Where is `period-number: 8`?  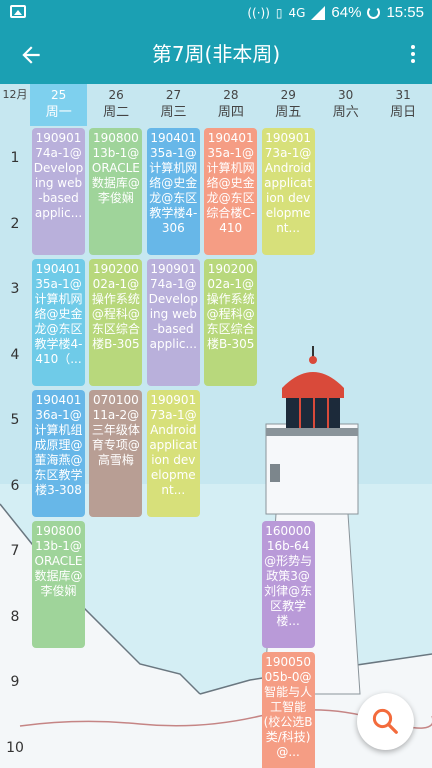
period-number: 8 is located at coordinates (15, 616).